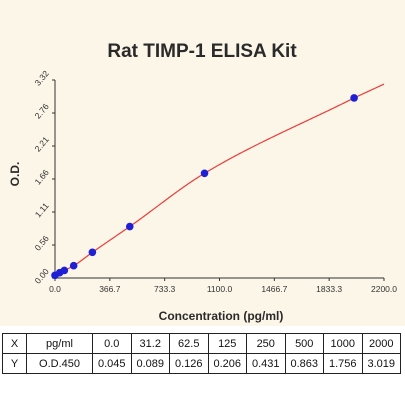 The image size is (405, 405). What do you see at coordinates (381, 363) in the screenshot?
I see `value-cell: 3.019` at bounding box center [381, 363].